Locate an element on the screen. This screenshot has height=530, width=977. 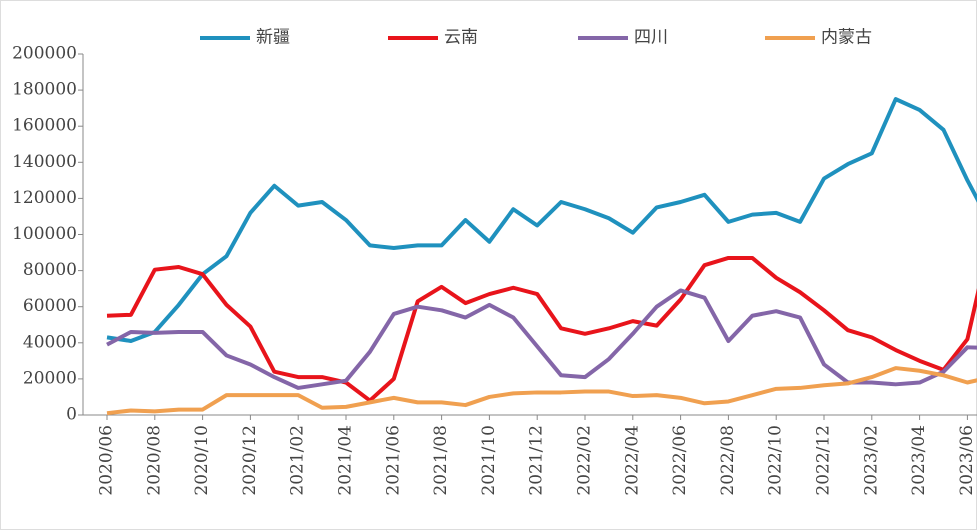
x-tick-label: 2020/10 is located at coordinates (202, 460).